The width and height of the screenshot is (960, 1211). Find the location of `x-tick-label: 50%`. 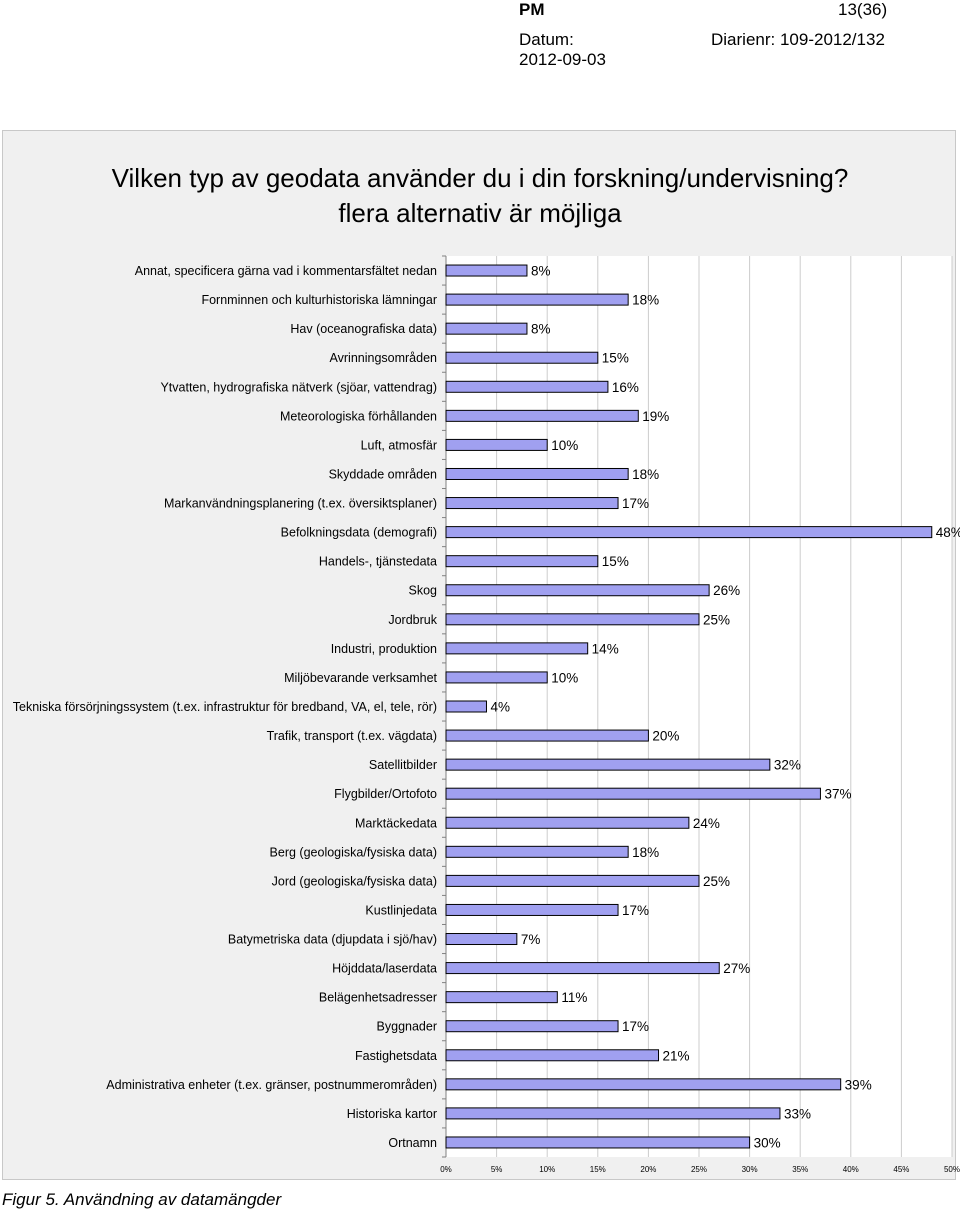

x-tick-label: 50% is located at coordinates (952, 1169).